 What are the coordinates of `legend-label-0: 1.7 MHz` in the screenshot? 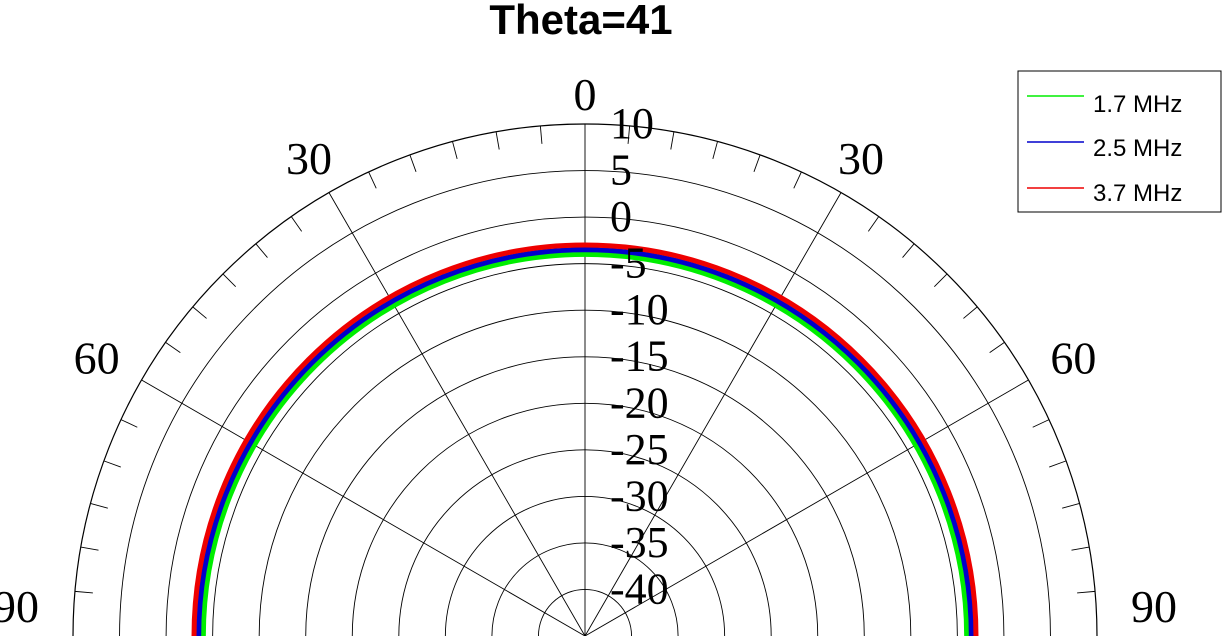 It's located at (1137, 104).